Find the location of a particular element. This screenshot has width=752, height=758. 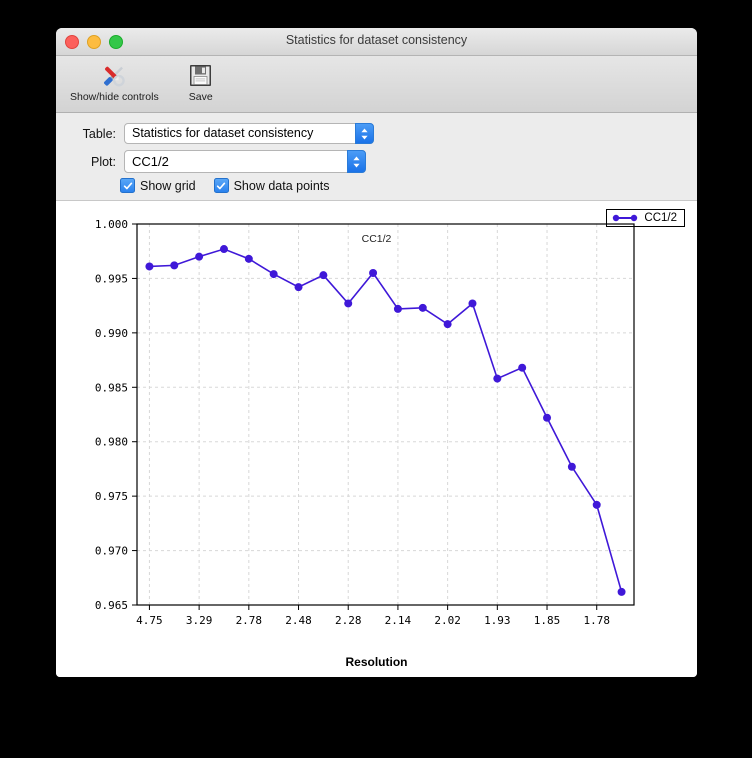

svg-text: 2.02 is located at coordinates (447, 620).